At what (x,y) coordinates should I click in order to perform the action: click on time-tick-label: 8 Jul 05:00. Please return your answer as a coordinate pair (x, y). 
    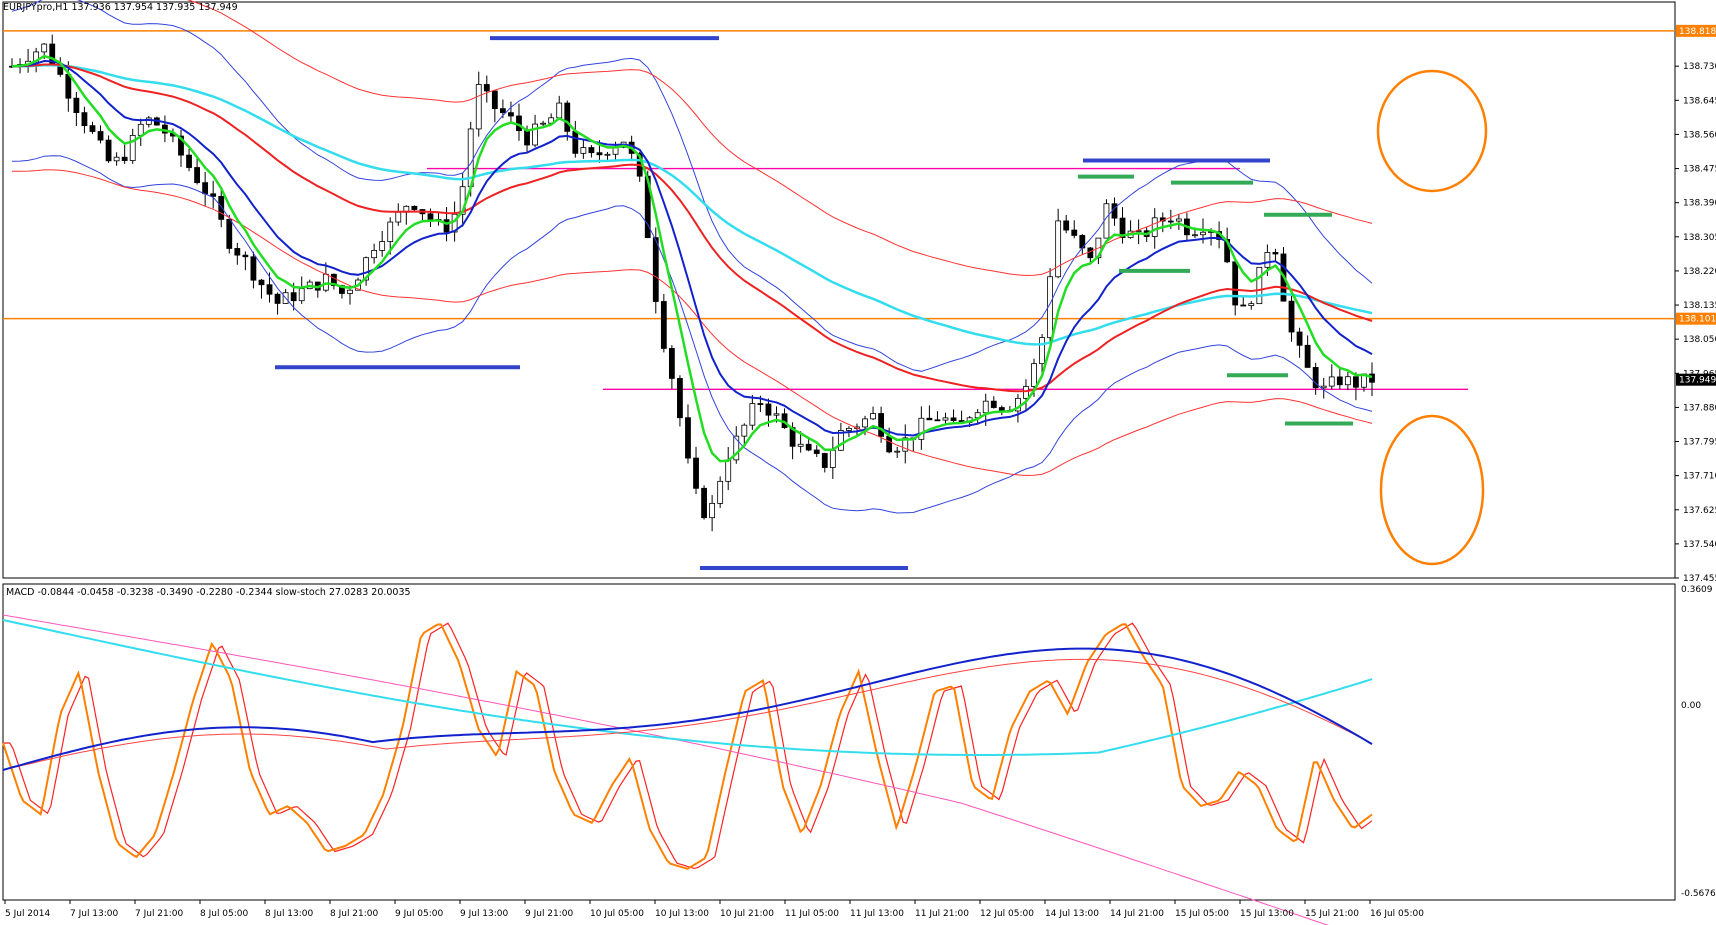
    Looking at the image, I should click on (224, 914).